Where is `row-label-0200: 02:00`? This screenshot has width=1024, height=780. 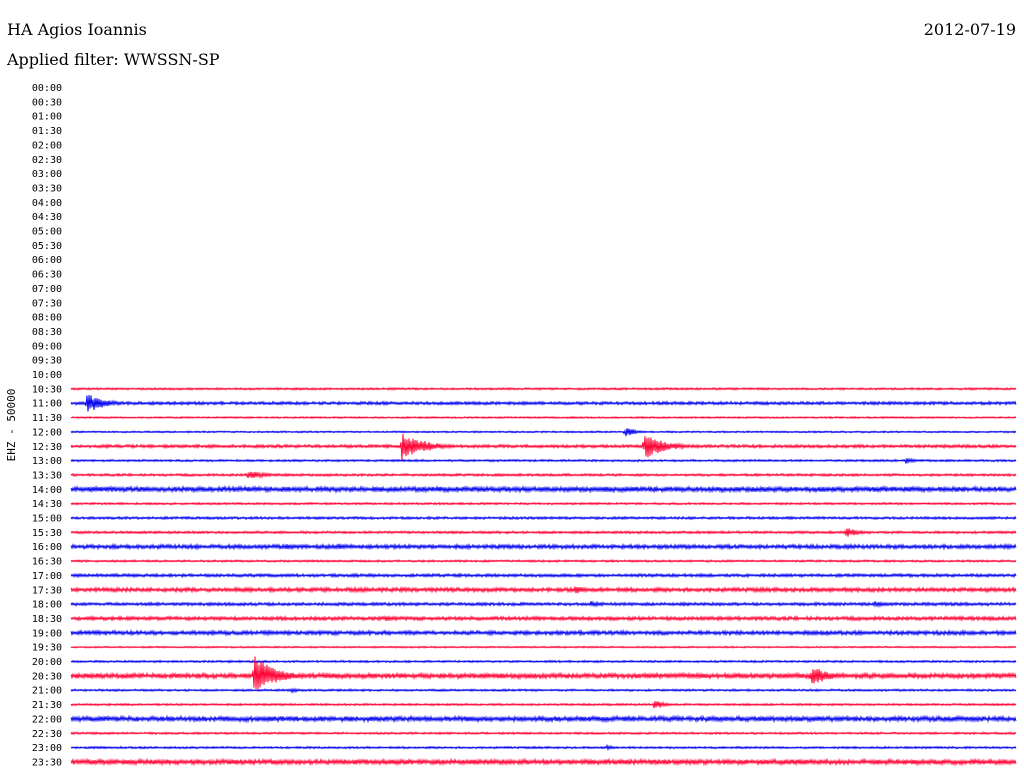
row-label-0200: 02:00 is located at coordinates (47, 145).